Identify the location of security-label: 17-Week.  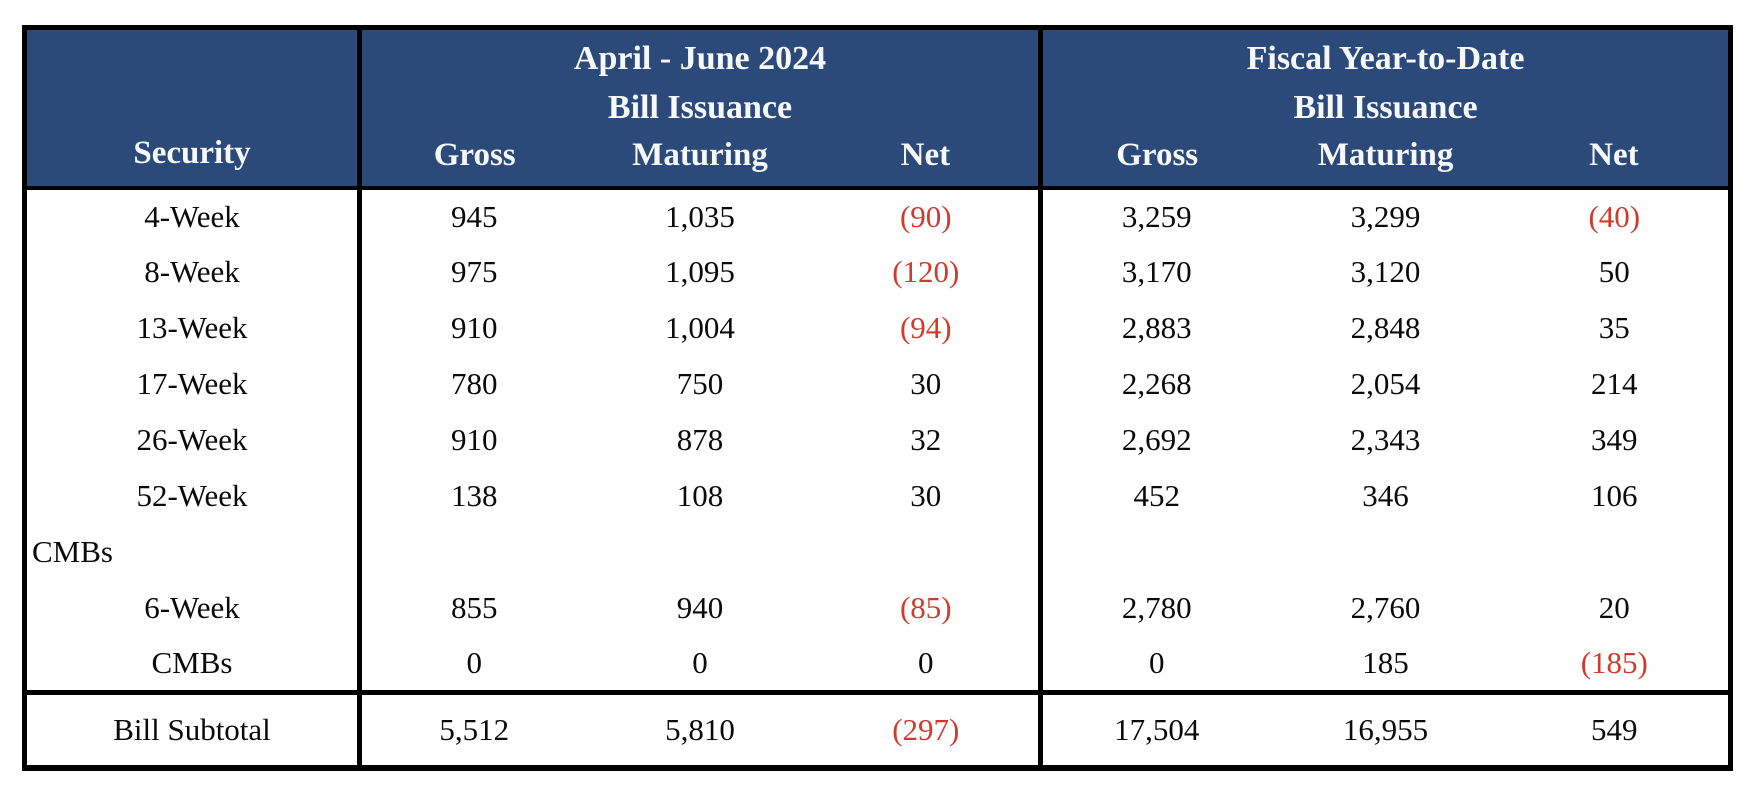
(192, 383).